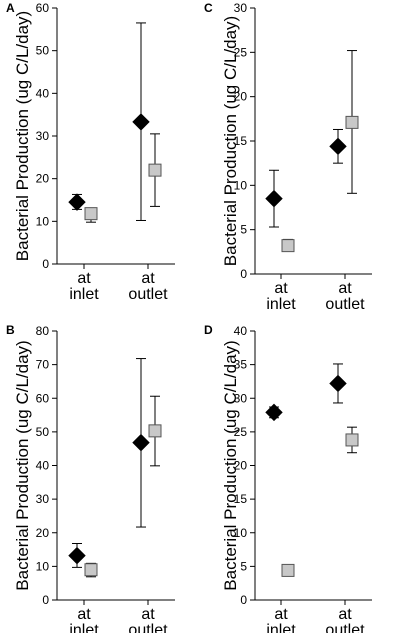  What do you see at coordinates (243, 274) in the screenshot?
I see `panel-c-y-tick-label: 0` at bounding box center [243, 274].